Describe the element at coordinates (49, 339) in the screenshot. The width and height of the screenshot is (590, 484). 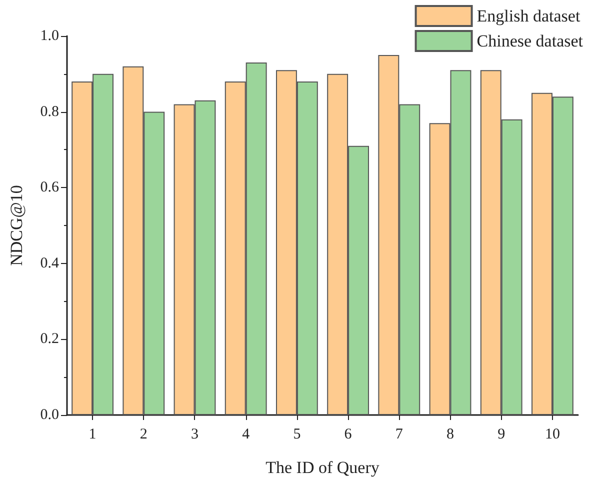
I see `y-tick-label: 0.2` at that location.